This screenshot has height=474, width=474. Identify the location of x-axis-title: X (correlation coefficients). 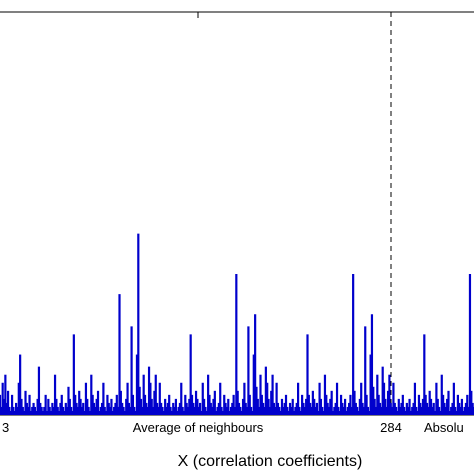
(270, 461).